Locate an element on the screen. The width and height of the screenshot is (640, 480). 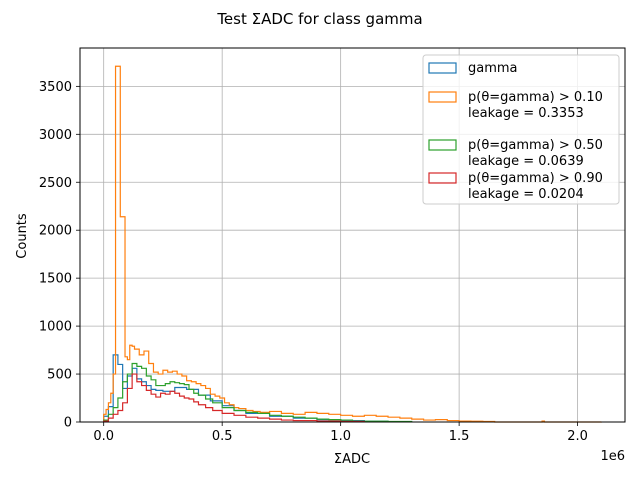
y-axis-label: Counts is located at coordinates (22, 236).